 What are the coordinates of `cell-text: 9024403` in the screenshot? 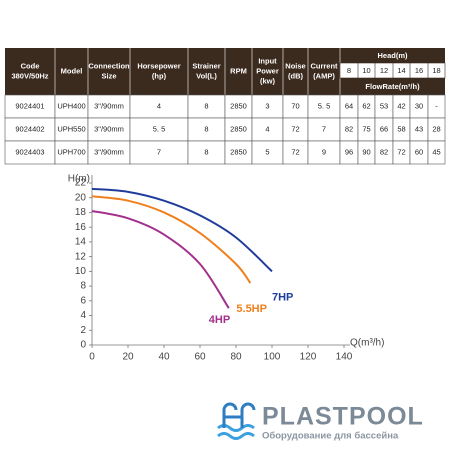 It's located at (29, 151).